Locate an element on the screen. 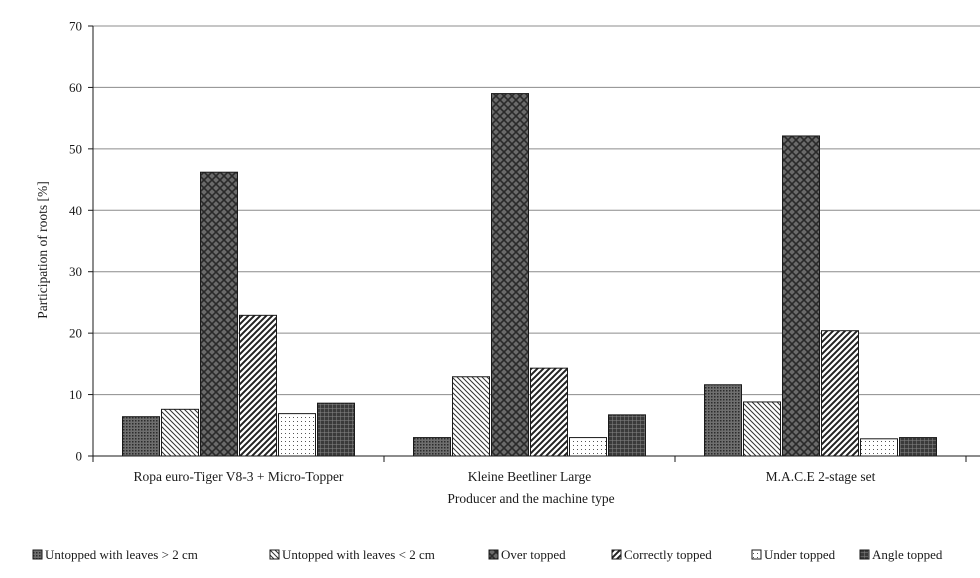 This screenshot has width=980, height=578. y-tick-label: 50 is located at coordinates (75, 148).